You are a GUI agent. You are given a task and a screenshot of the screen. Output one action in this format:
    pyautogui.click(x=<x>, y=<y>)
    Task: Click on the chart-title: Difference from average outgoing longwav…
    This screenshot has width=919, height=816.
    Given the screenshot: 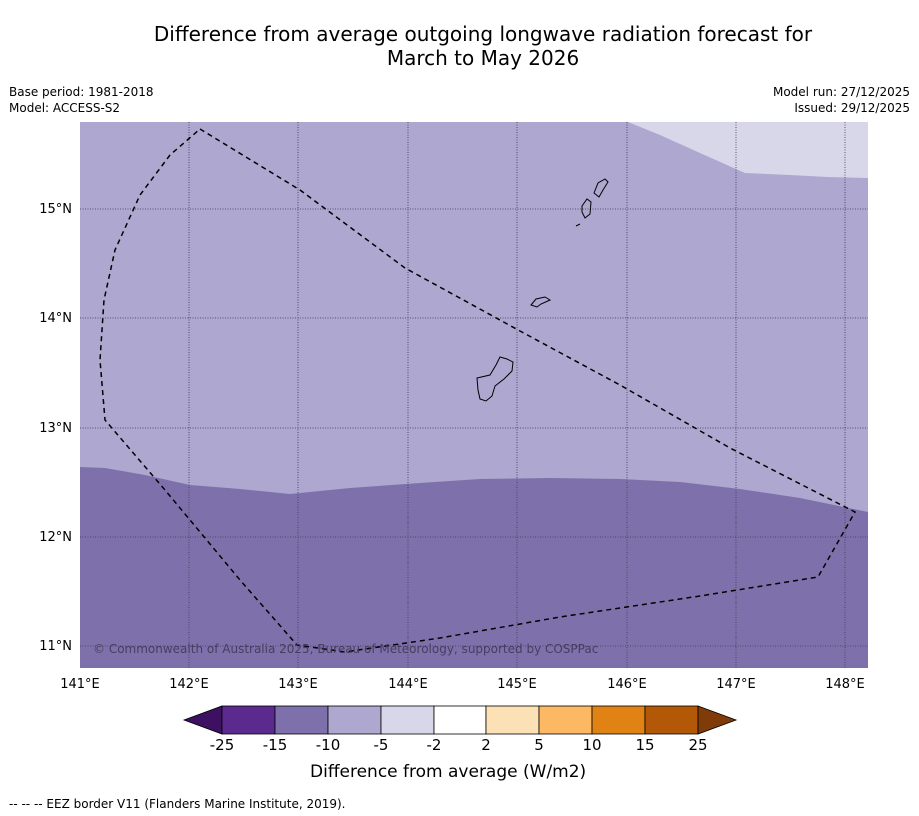 What is the action you would take?
    pyautogui.click(x=459, y=46)
    